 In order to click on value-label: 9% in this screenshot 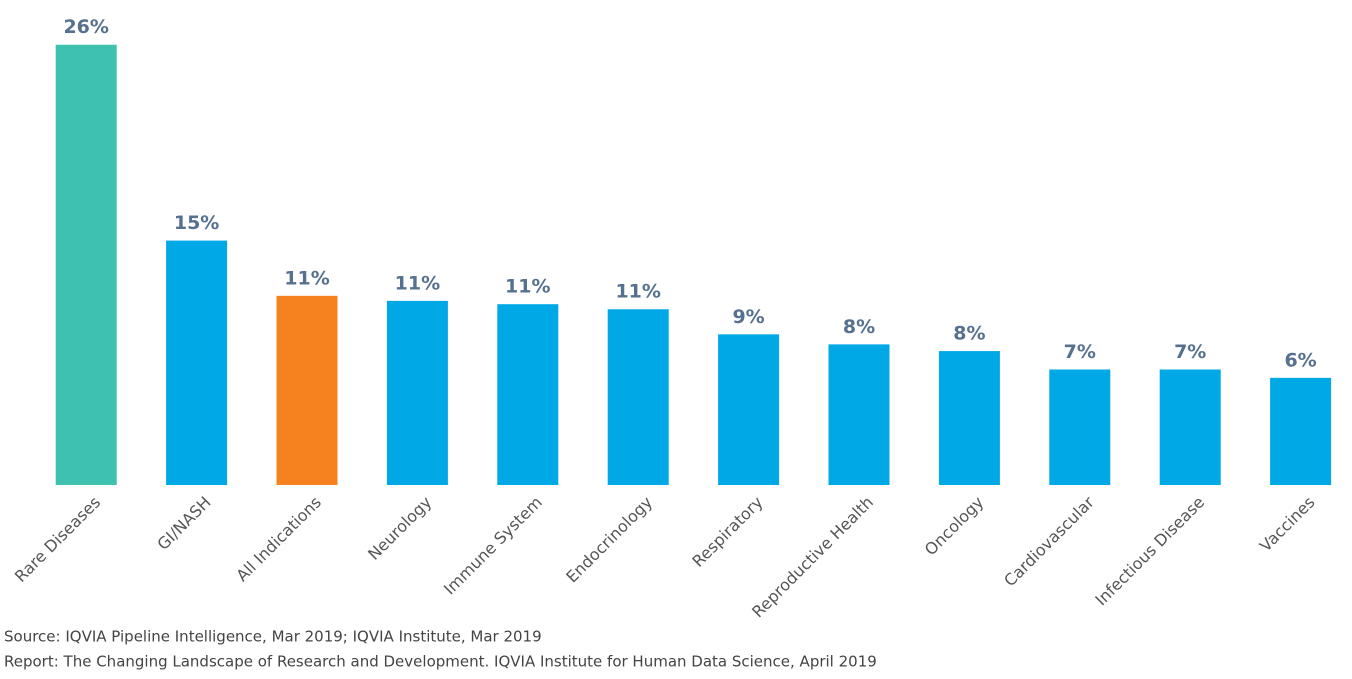, I will do `click(748, 317)`.